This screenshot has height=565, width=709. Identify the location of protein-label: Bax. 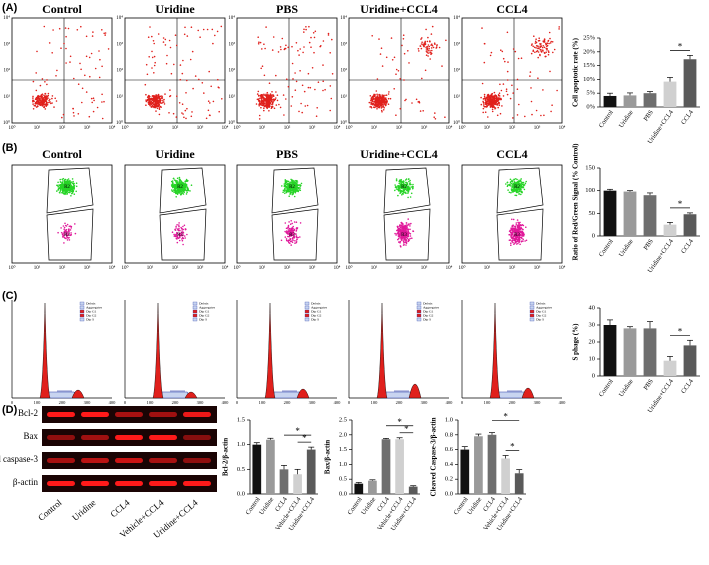
(31, 436).